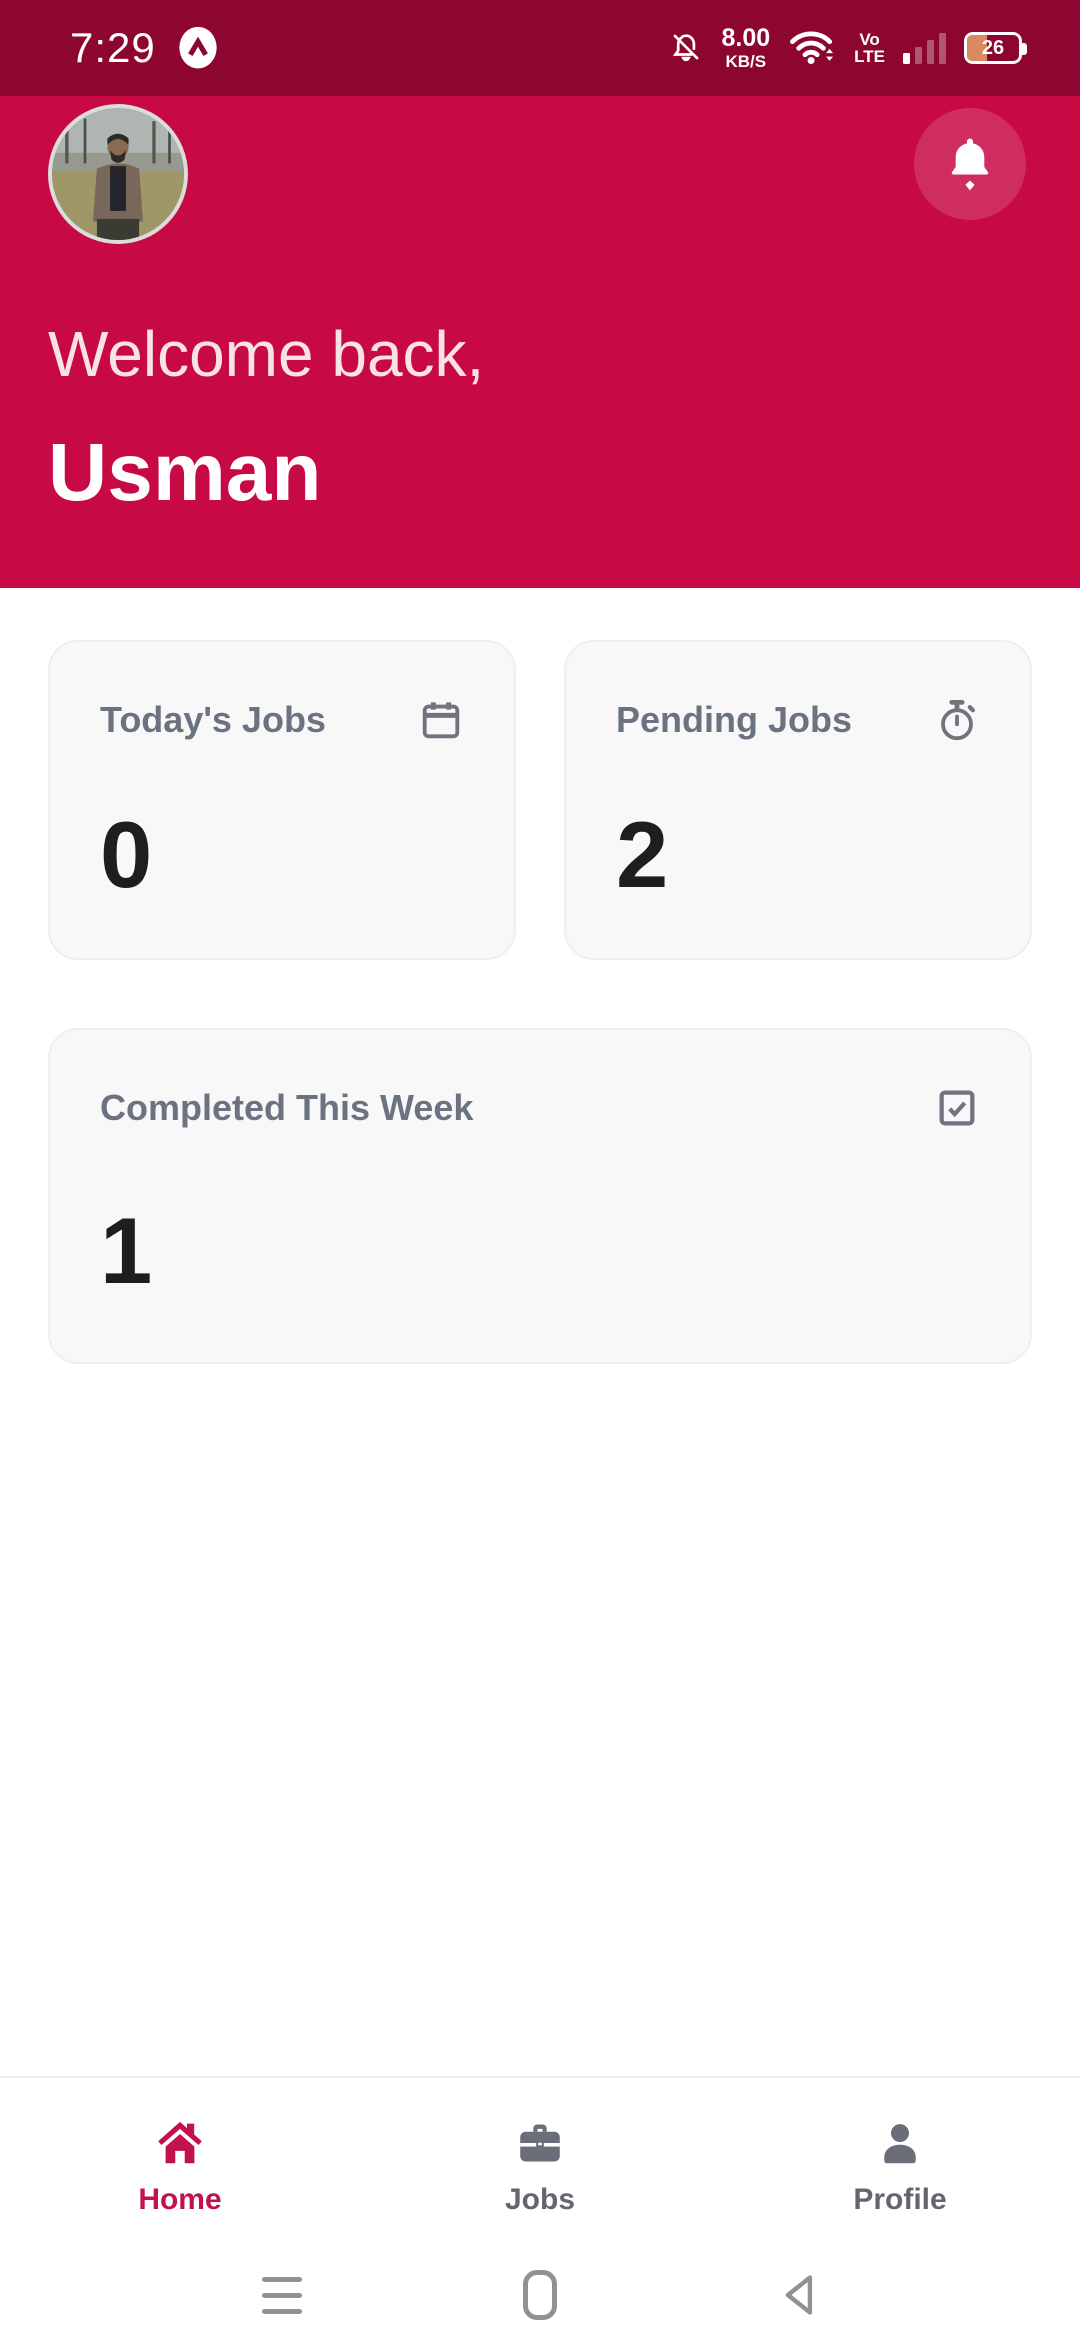  I want to click on volte-indicator: Vo LTE, so click(869, 48).